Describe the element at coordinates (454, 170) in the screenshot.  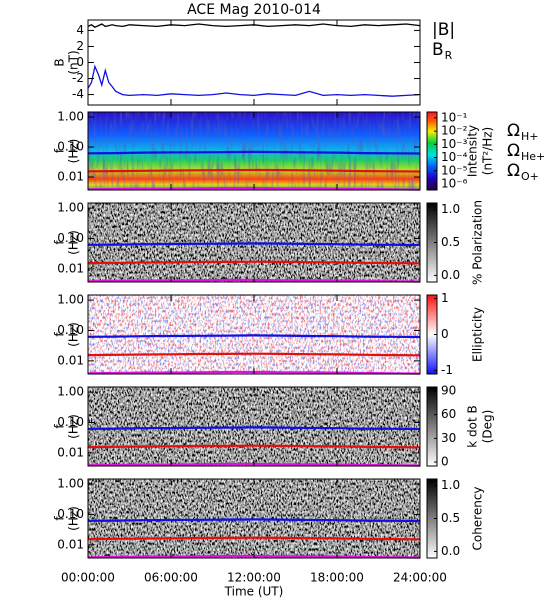
I see `colorbar-tick-label: 10⁻⁵` at that location.